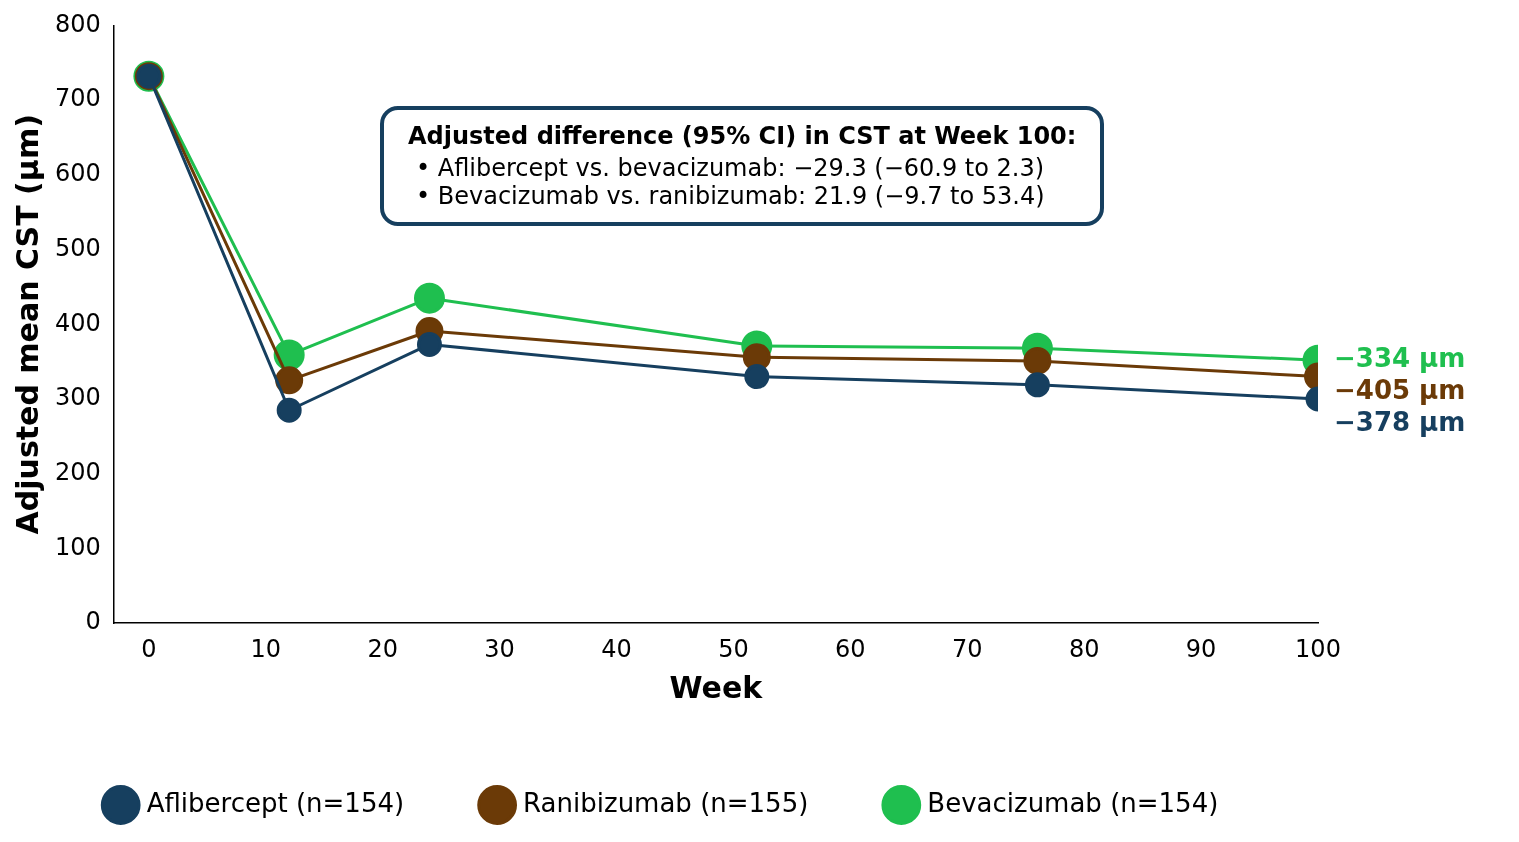  Describe the element at coordinates (1400, 357) in the screenshot. I see `text: −334 µm` at that location.